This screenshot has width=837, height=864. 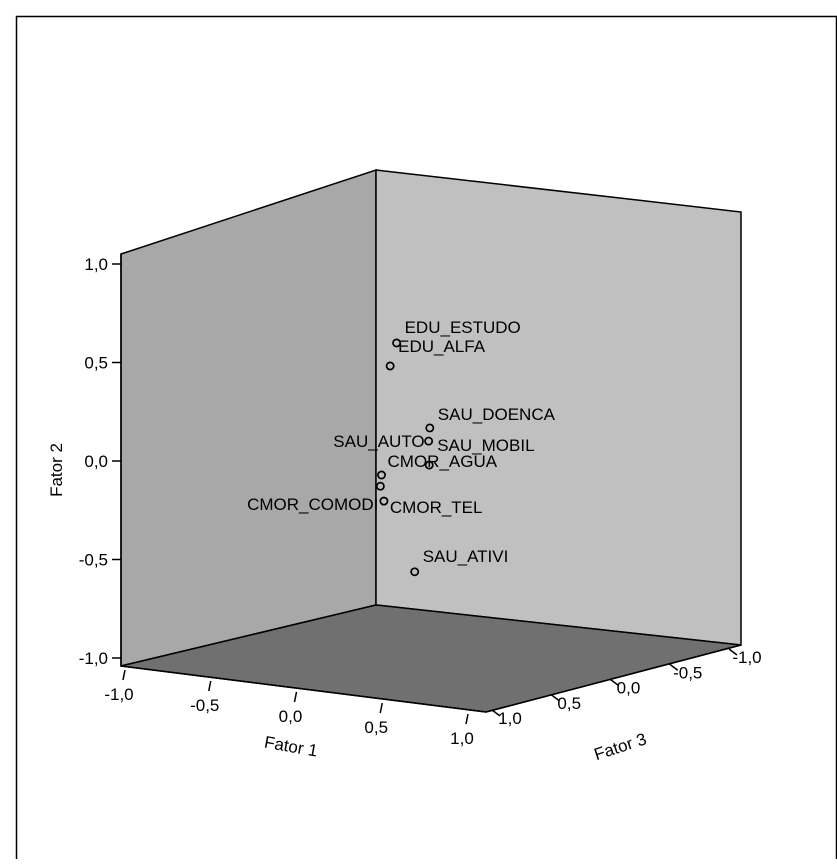 What do you see at coordinates (303, 689) in the screenshot?
I see `x-axis-line` at bounding box center [303, 689].